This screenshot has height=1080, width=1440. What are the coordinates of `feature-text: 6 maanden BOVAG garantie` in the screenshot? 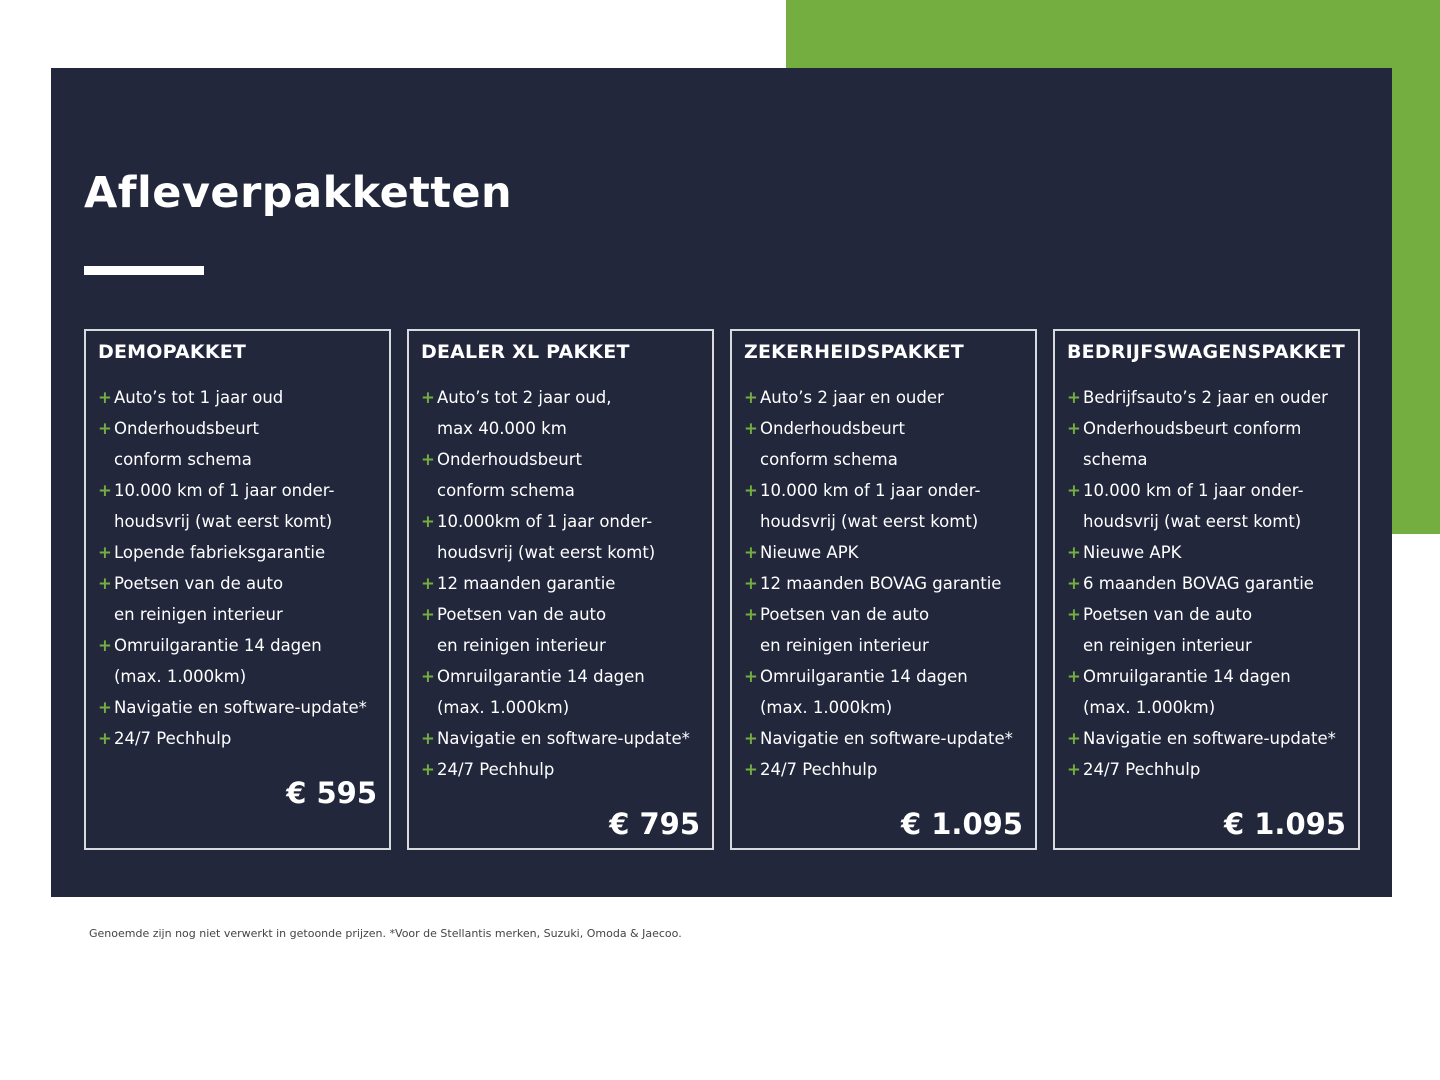 It's located at (1198, 583).